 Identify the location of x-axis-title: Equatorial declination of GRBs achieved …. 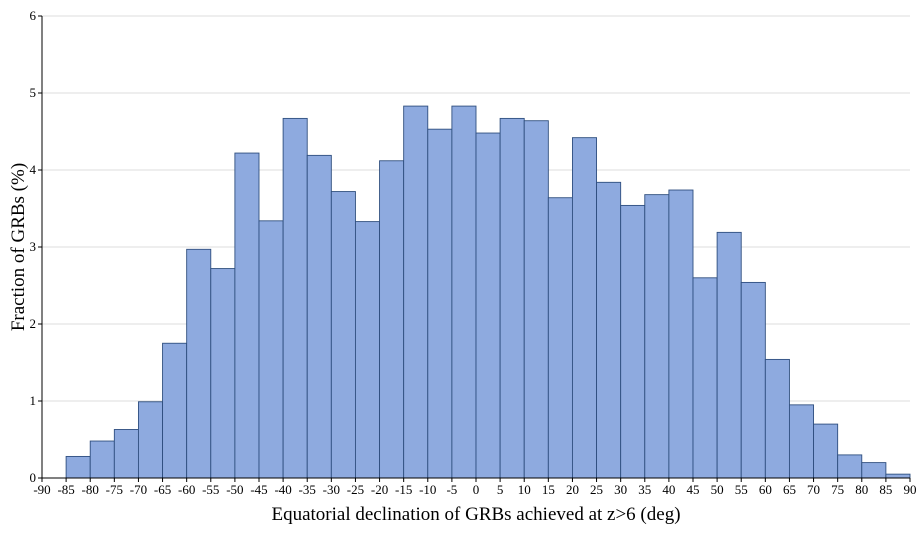
(475, 514).